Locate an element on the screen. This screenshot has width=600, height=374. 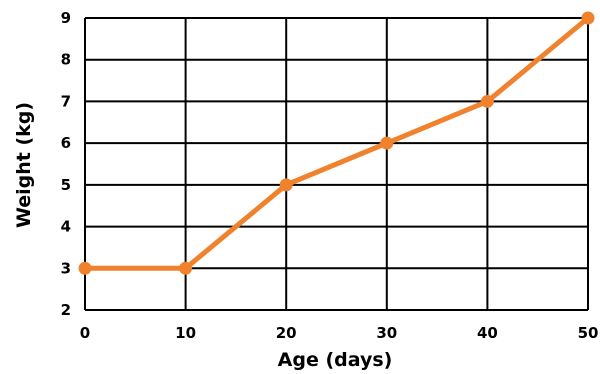
x-axis-ticks: 0 10 20 30 40 50 is located at coordinates (339, 333).